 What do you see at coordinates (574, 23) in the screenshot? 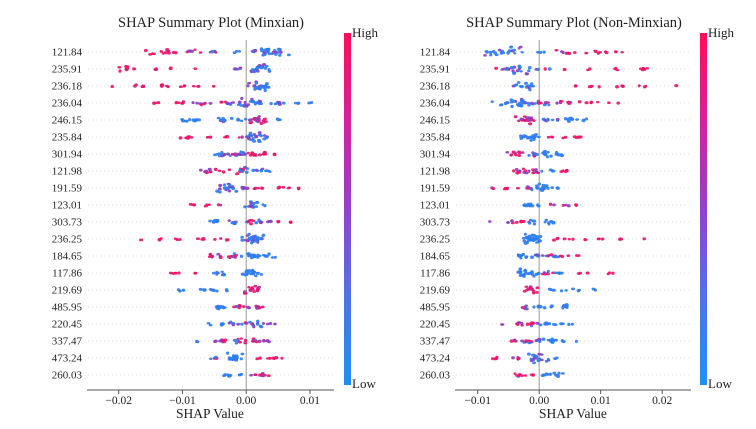
I see `right-plot-title: SHAP Summary Plot (Non-Minxian)` at bounding box center [574, 23].